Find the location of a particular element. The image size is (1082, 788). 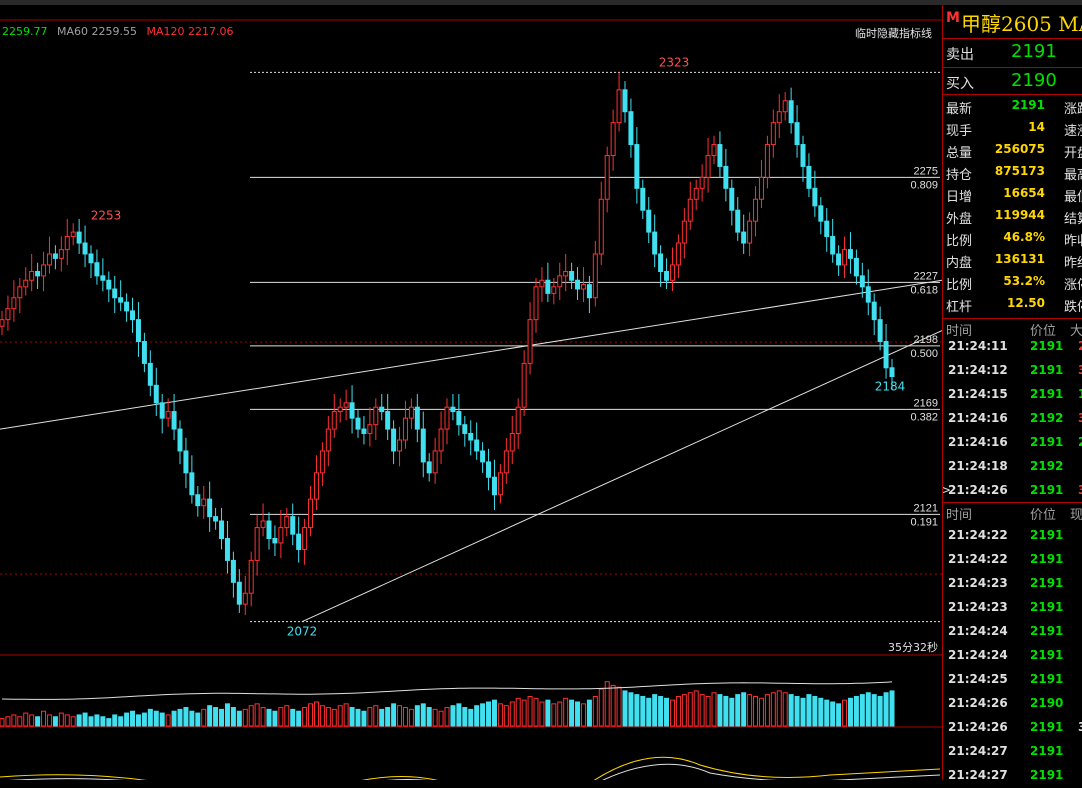

tick-volume: 3 is located at coordinates (1080, 418).